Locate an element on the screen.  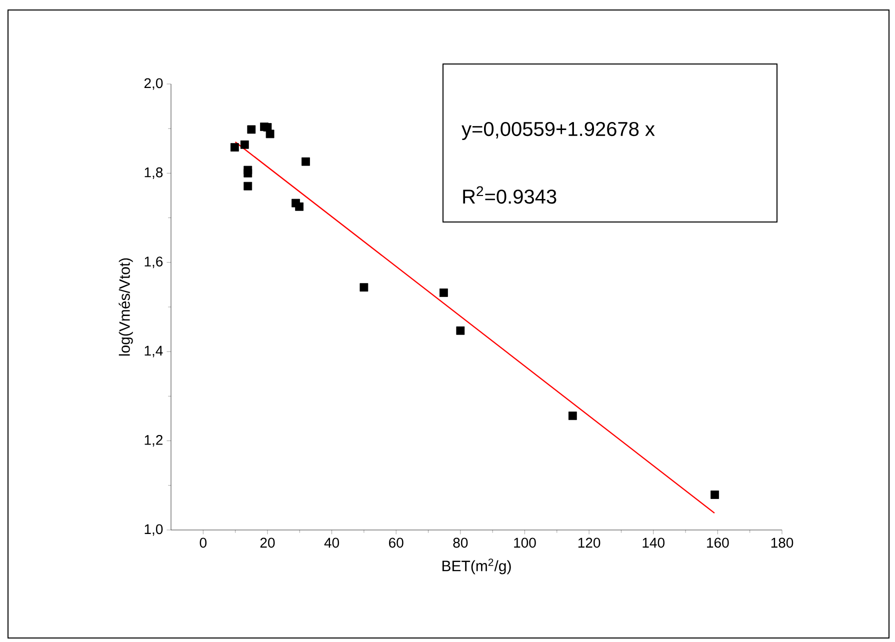
x-tick-label: 120 is located at coordinates (589, 543).